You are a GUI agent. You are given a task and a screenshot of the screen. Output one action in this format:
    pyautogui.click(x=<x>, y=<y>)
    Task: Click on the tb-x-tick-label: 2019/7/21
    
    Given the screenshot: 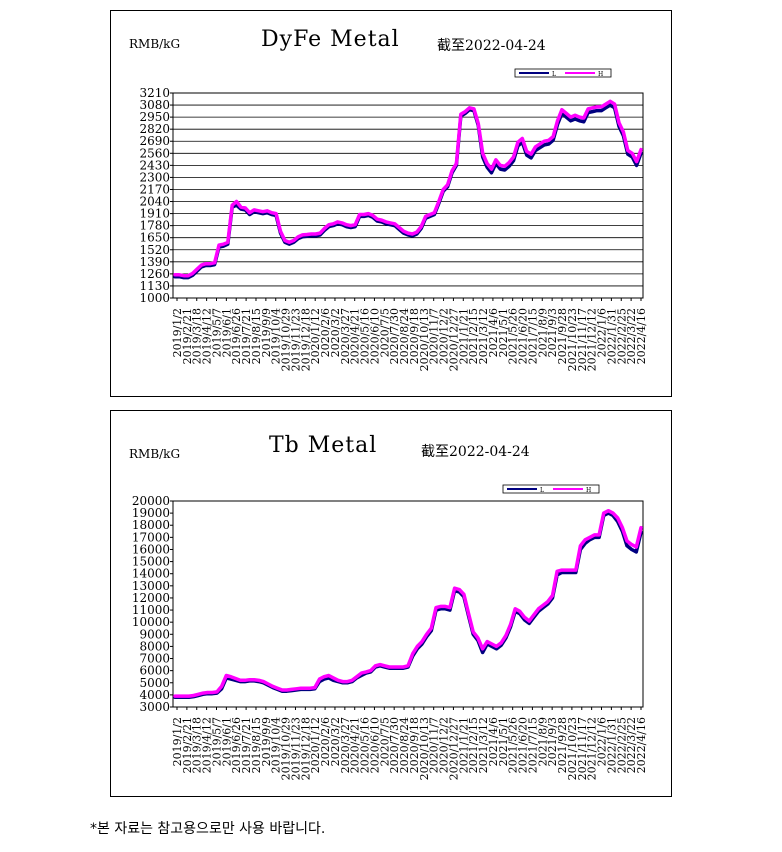 What is the action you would take?
    pyautogui.click(x=246, y=745)
    